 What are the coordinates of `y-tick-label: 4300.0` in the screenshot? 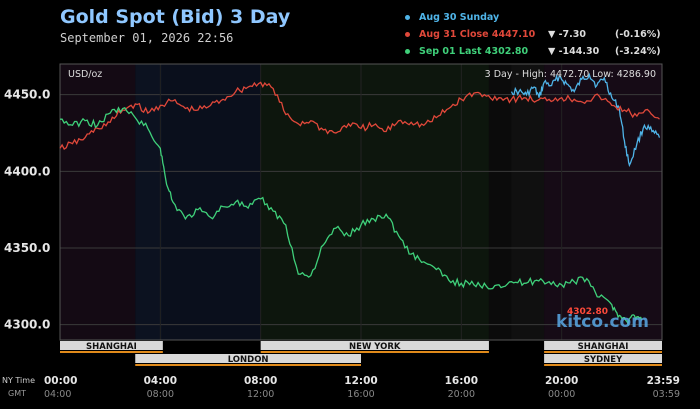 It's located at (27, 325).